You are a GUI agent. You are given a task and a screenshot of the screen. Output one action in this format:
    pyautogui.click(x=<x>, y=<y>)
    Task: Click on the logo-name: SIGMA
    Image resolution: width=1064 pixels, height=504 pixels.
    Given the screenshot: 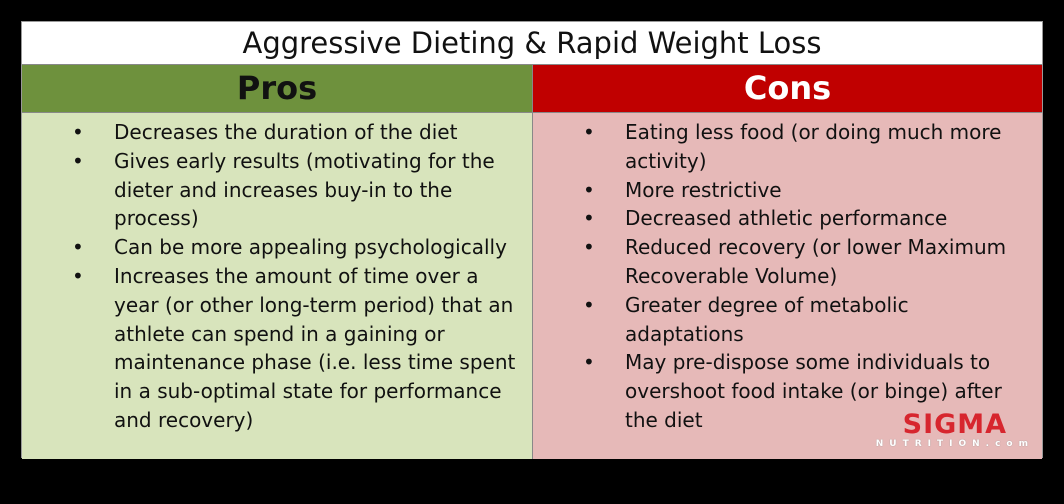 What is the action you would take?
    pyautogui.click(x=955, y=424)
    